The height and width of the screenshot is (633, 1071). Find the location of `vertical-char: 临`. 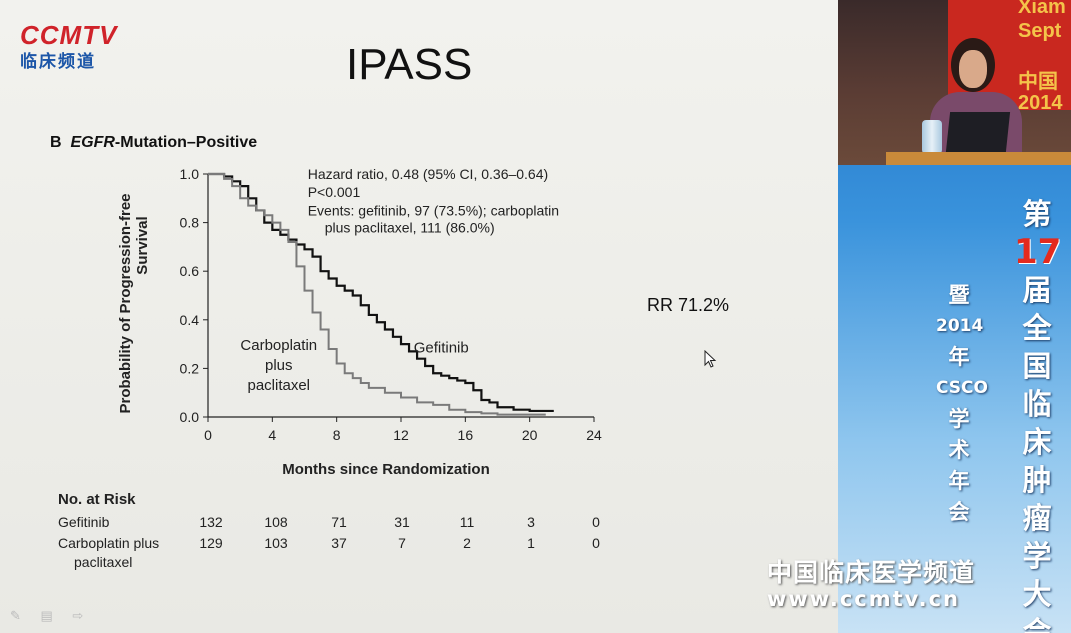

vertical-char: 临 is located at coordinates (1037, 404).